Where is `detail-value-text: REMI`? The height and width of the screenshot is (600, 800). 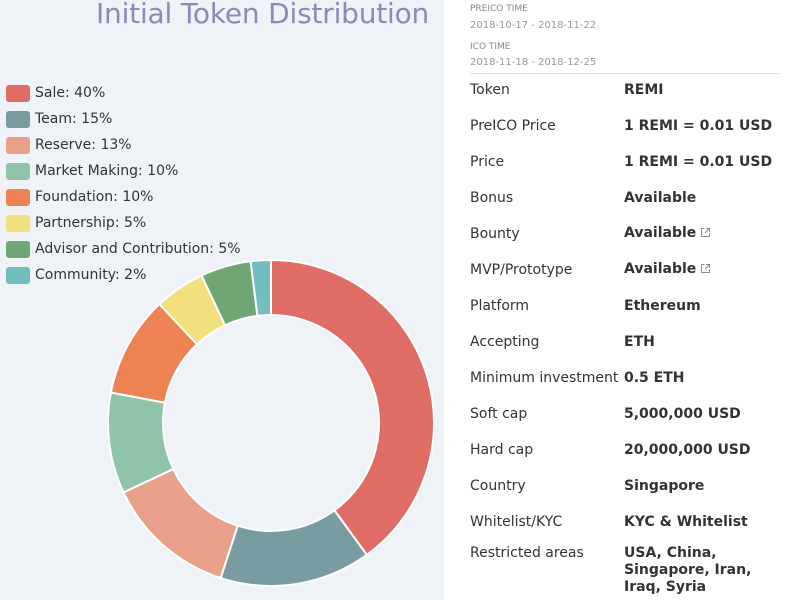
detail-value-text: REMI is located at coordinates (644, 89).